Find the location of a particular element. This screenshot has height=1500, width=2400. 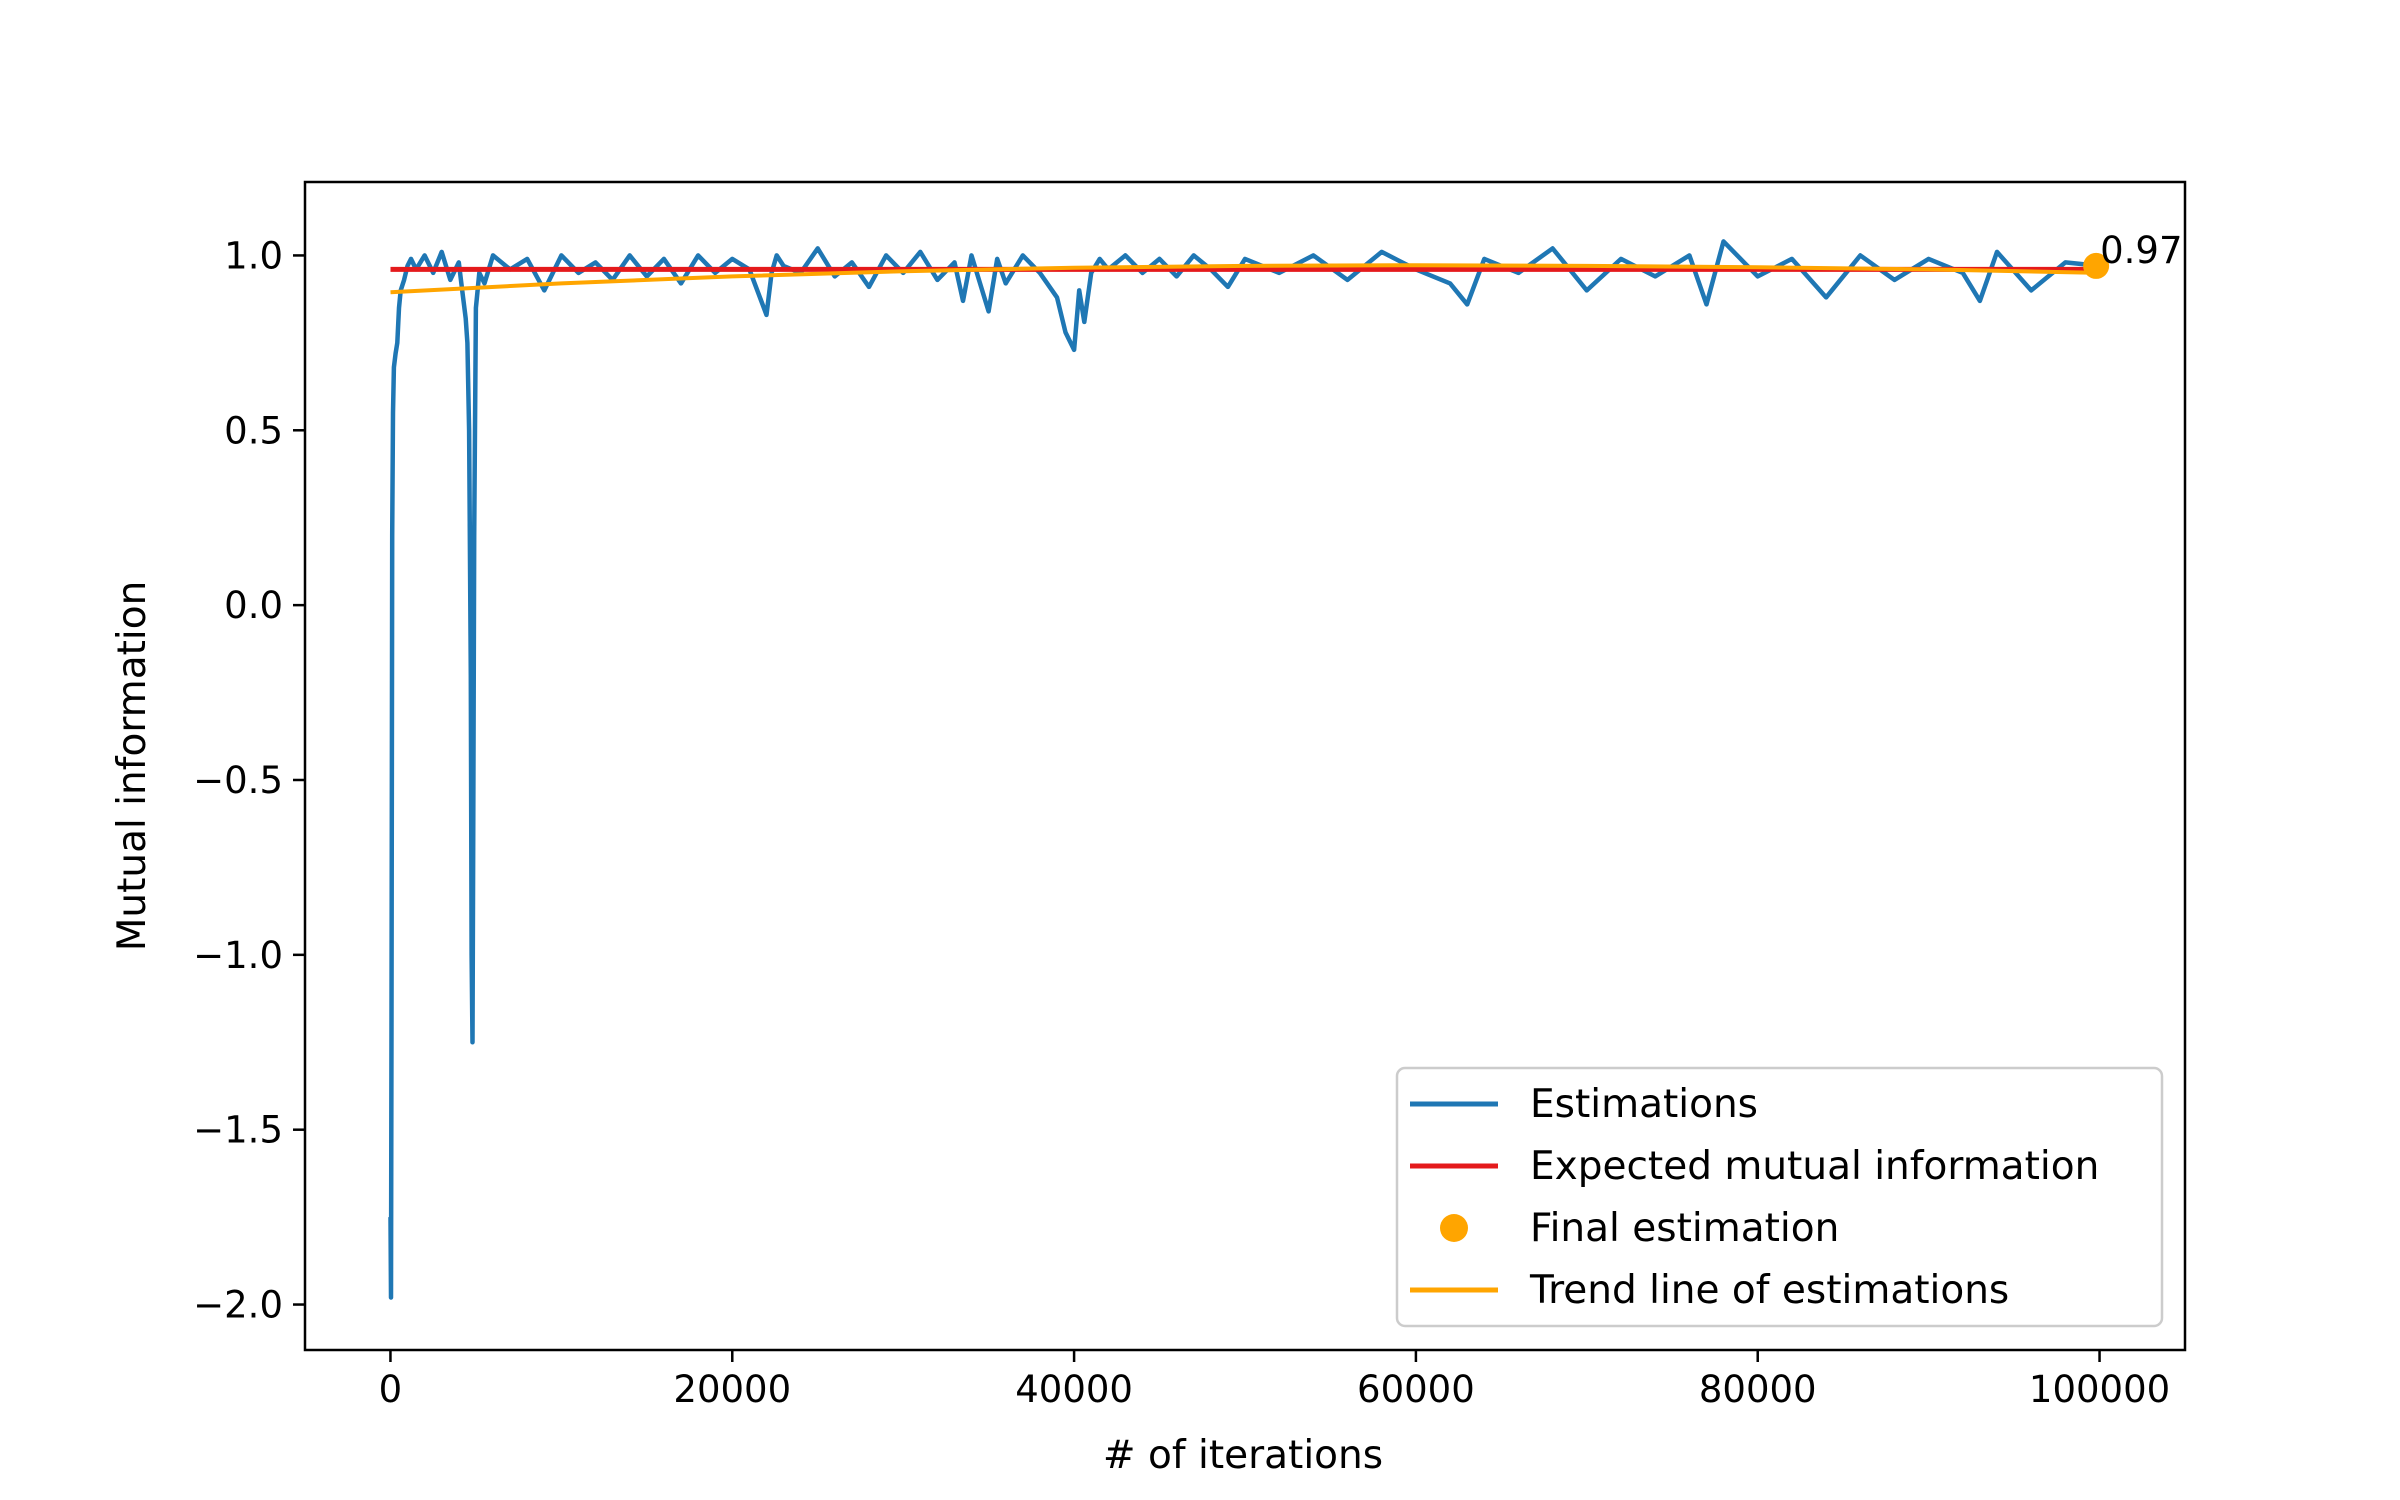

legend-box is located at coordinates (1779, 1197).